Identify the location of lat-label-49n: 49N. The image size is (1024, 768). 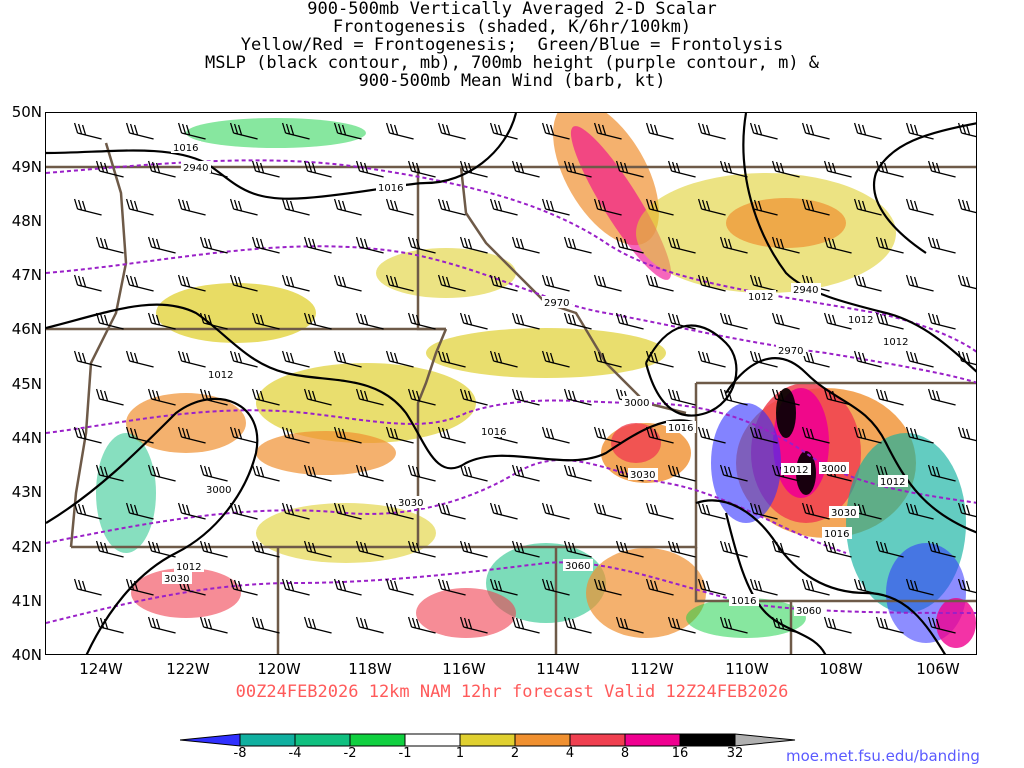
(22, 167).